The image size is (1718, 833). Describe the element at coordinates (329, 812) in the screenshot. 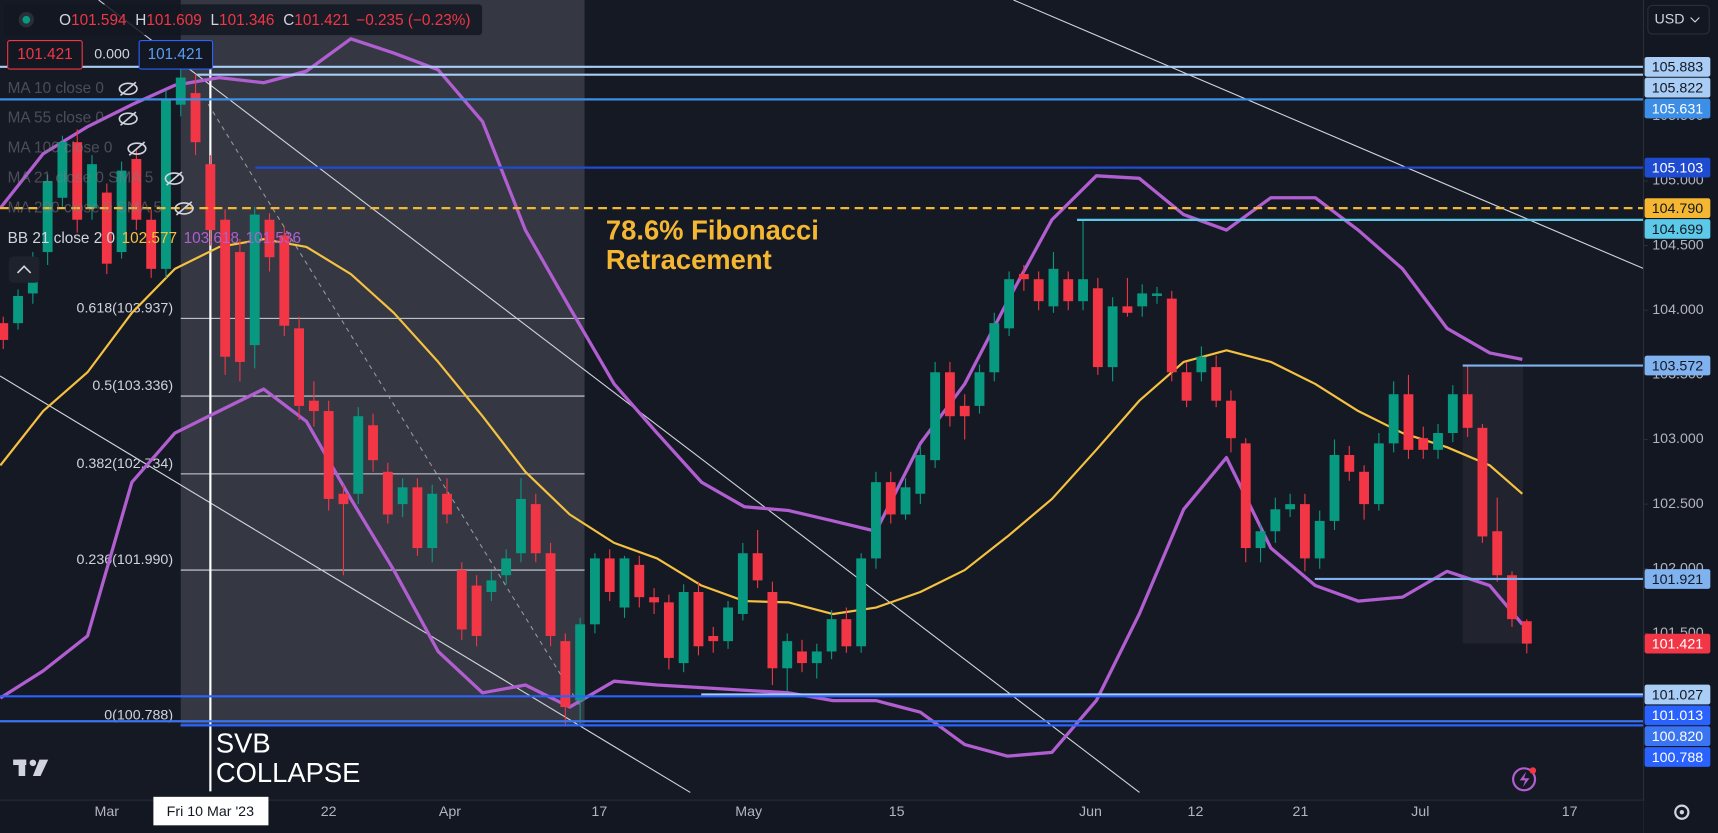

I see `x-tick-label: 22` at that location.